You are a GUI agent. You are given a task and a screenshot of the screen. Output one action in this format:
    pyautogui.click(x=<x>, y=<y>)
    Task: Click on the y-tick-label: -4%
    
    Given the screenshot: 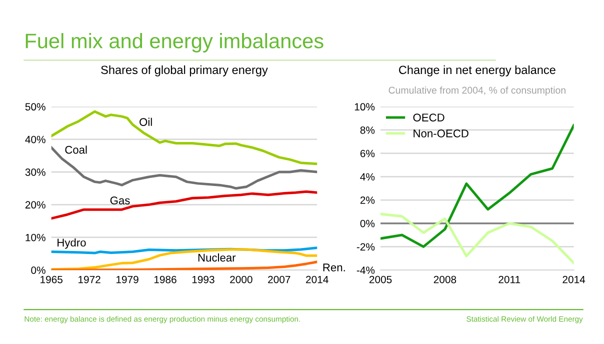 What is the action you would take?
    pyautogui.click(x=365, y=270)
    